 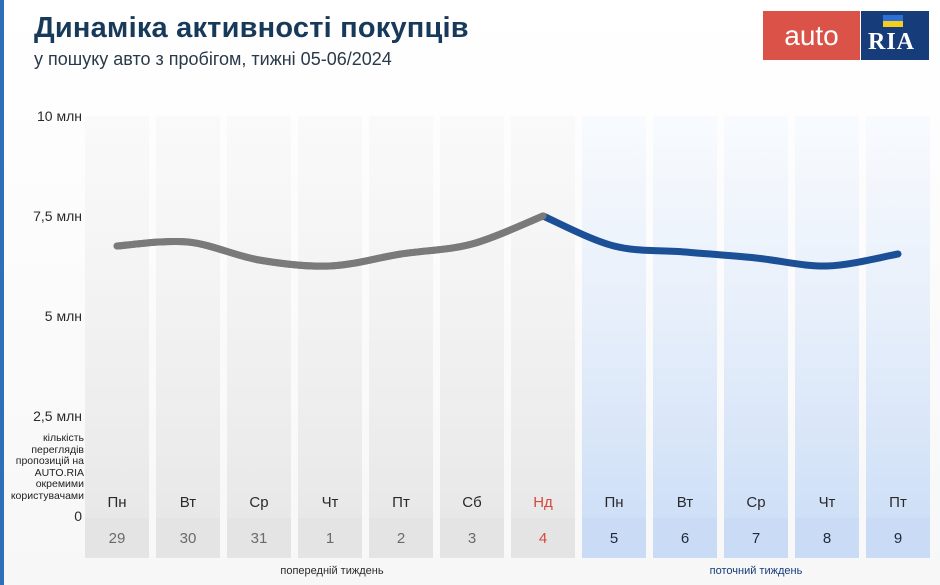 I want to click on y-tick-label: 0, so click(x=78, y=516).